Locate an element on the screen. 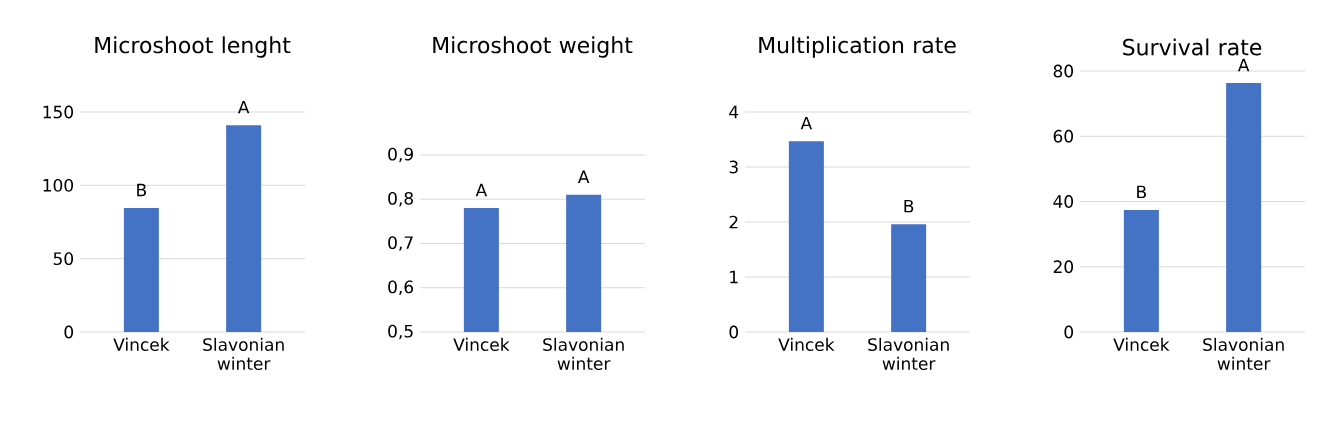  y-tick-label: 150 is located at coordinates (58, 112).